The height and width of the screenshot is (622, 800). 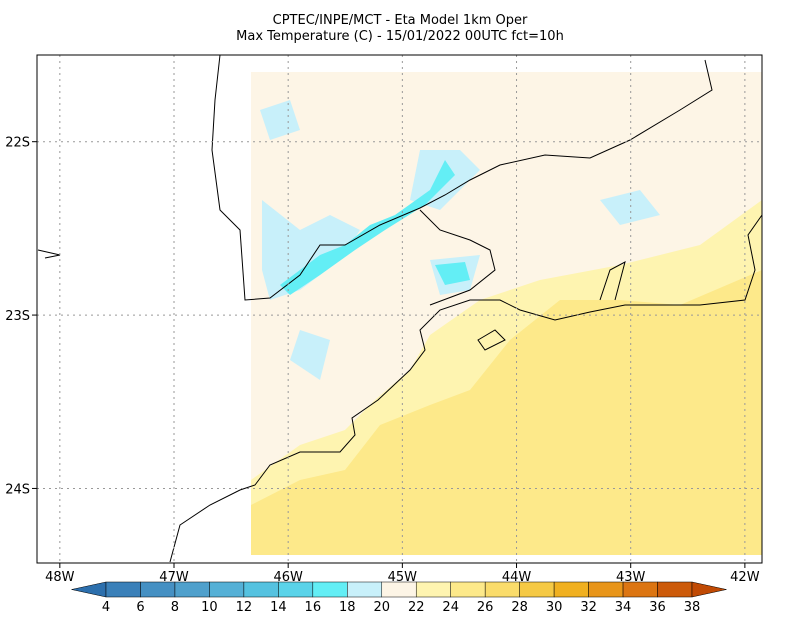 I want to click on lon-label: 47W, so click(x=174, y=577).